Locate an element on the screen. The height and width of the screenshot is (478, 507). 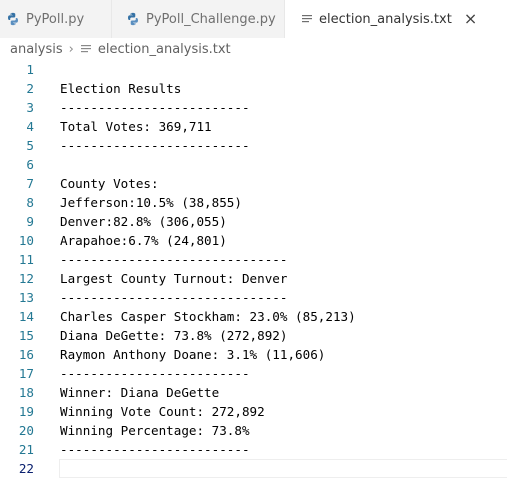
editor-line: 16 Raymon Anthony Doane: 3.1% (11,606) is located at coordinates (253, 354).